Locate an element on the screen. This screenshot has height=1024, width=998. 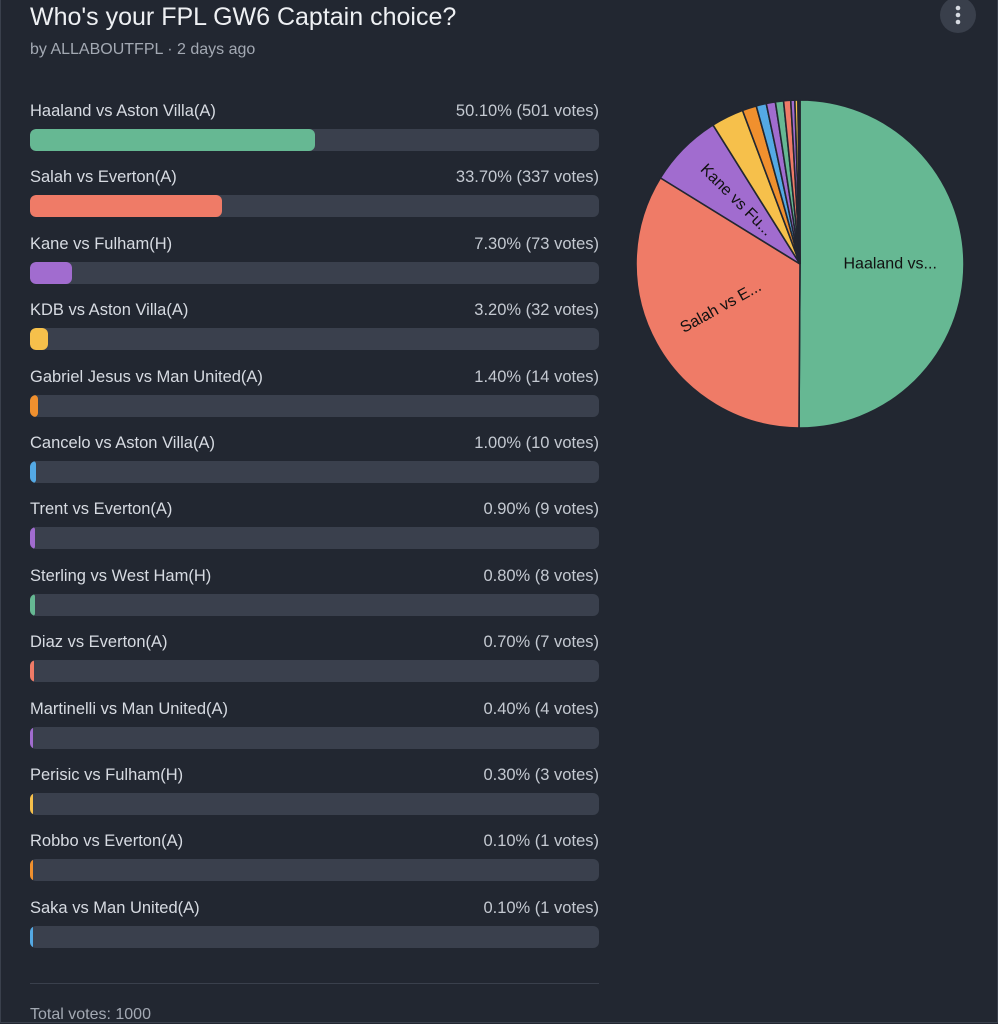
option-label: Sterling vs West Ham(H) is located at coordinates (121, 575).